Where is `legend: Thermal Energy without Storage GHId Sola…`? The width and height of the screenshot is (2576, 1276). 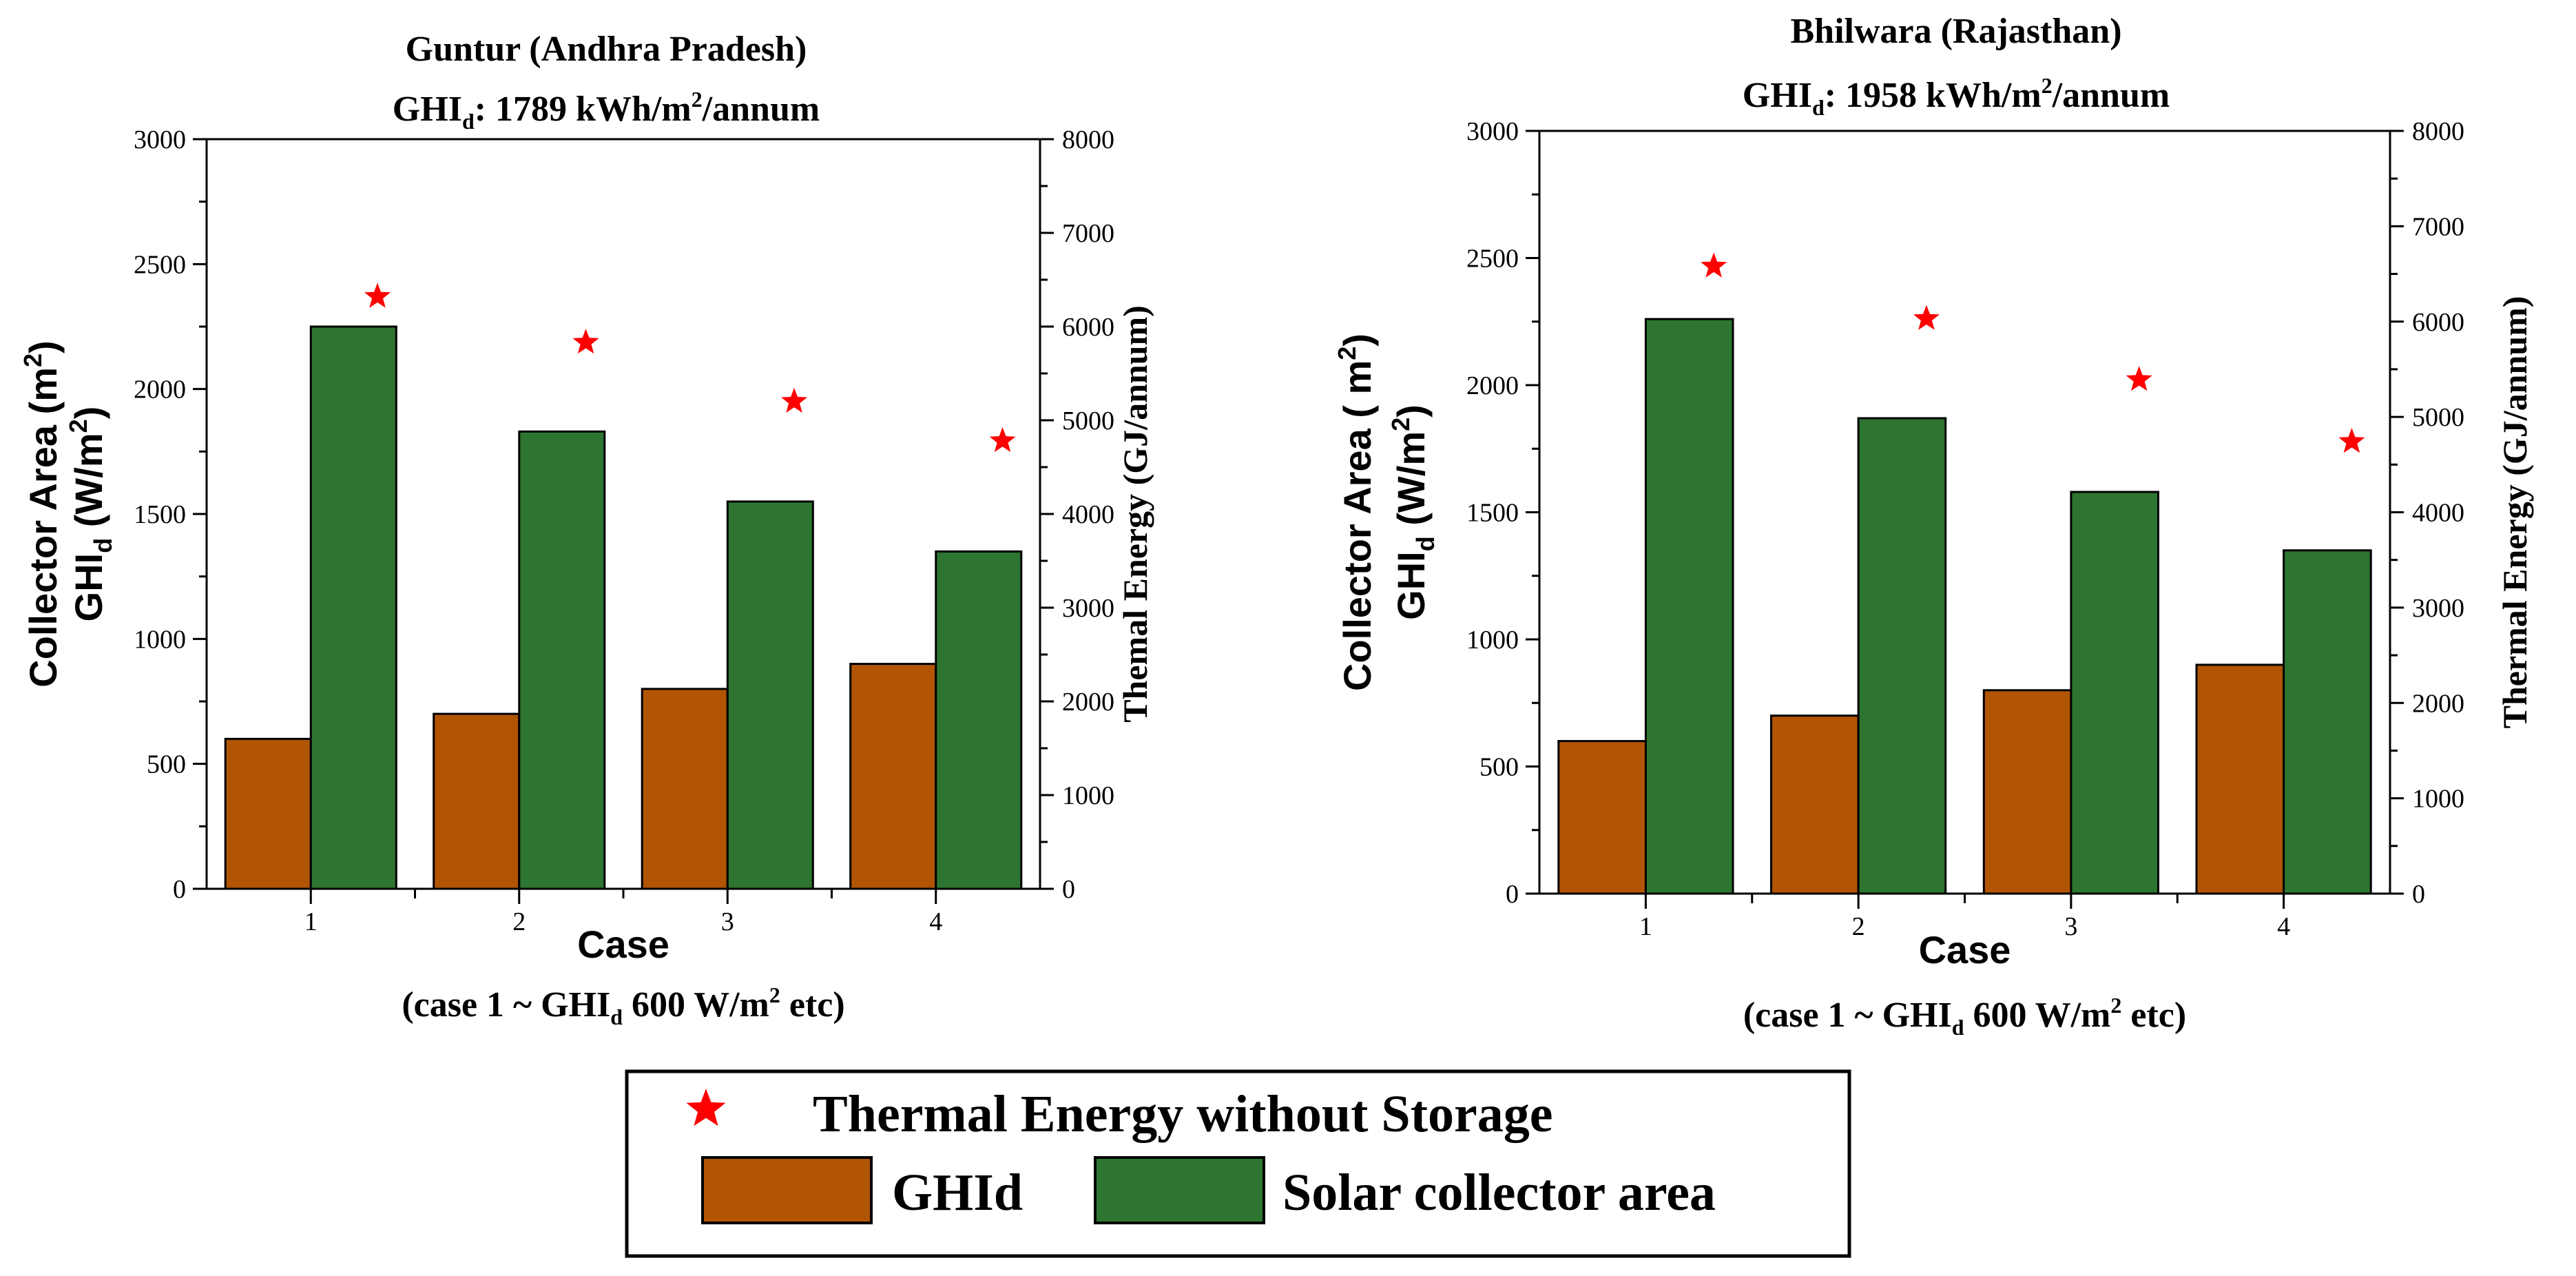
legend: Thermal Energy without Storage GHId Sola… is located at coordinates (1238, 1163).